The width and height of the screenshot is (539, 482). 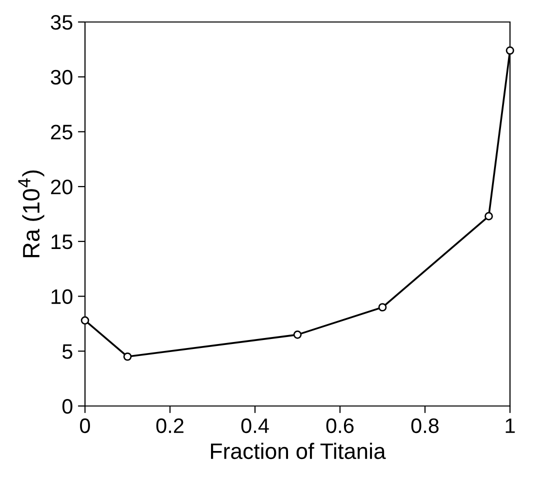 I want to click on y-axis-title: Ra (10$^{4}$), so click(x=31, y=214).